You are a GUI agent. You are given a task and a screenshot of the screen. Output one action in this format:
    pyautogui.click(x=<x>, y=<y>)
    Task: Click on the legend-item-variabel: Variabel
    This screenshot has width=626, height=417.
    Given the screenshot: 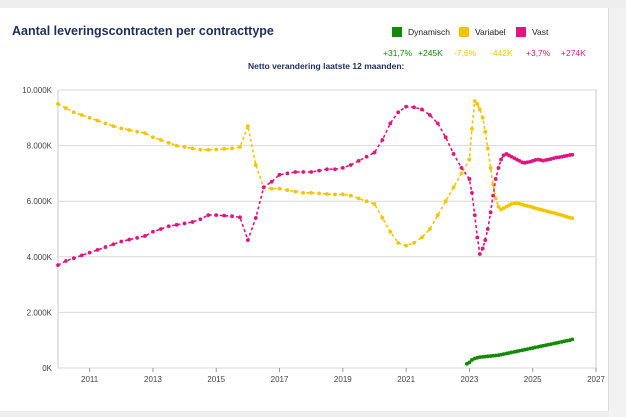 What is the action you would take?
    pyautogui.click(x=482, y=32)
    